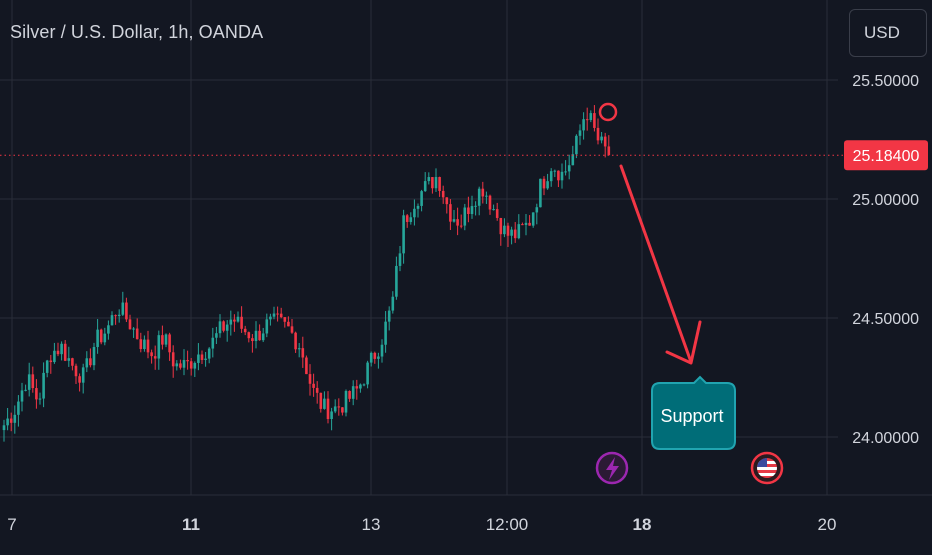  I want to click on y-tick-label: 25.50000, so click(885, 81).